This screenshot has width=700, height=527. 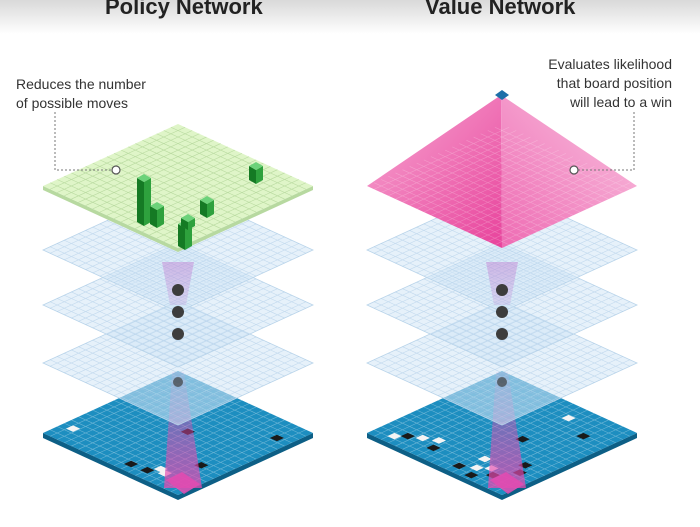 What do you see at coordinates (606, 141) in the screenshot?
I see `value-leader-line` at bounding box center [606, 141].